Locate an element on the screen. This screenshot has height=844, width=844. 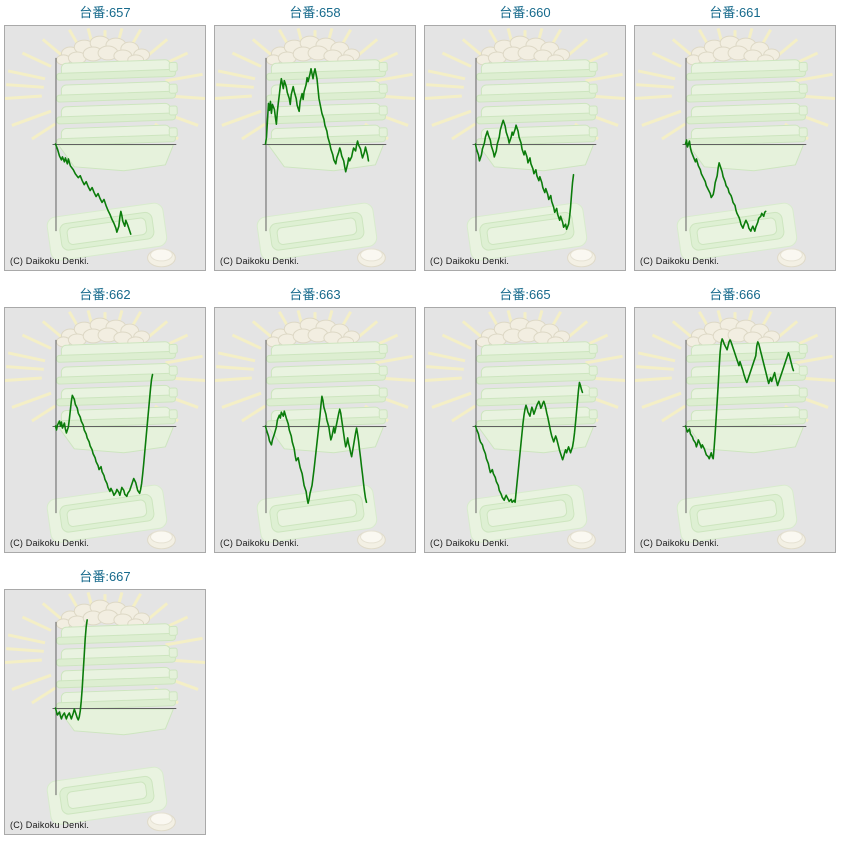
machine-card: 台番:658 is located at coordinates (315, 138).